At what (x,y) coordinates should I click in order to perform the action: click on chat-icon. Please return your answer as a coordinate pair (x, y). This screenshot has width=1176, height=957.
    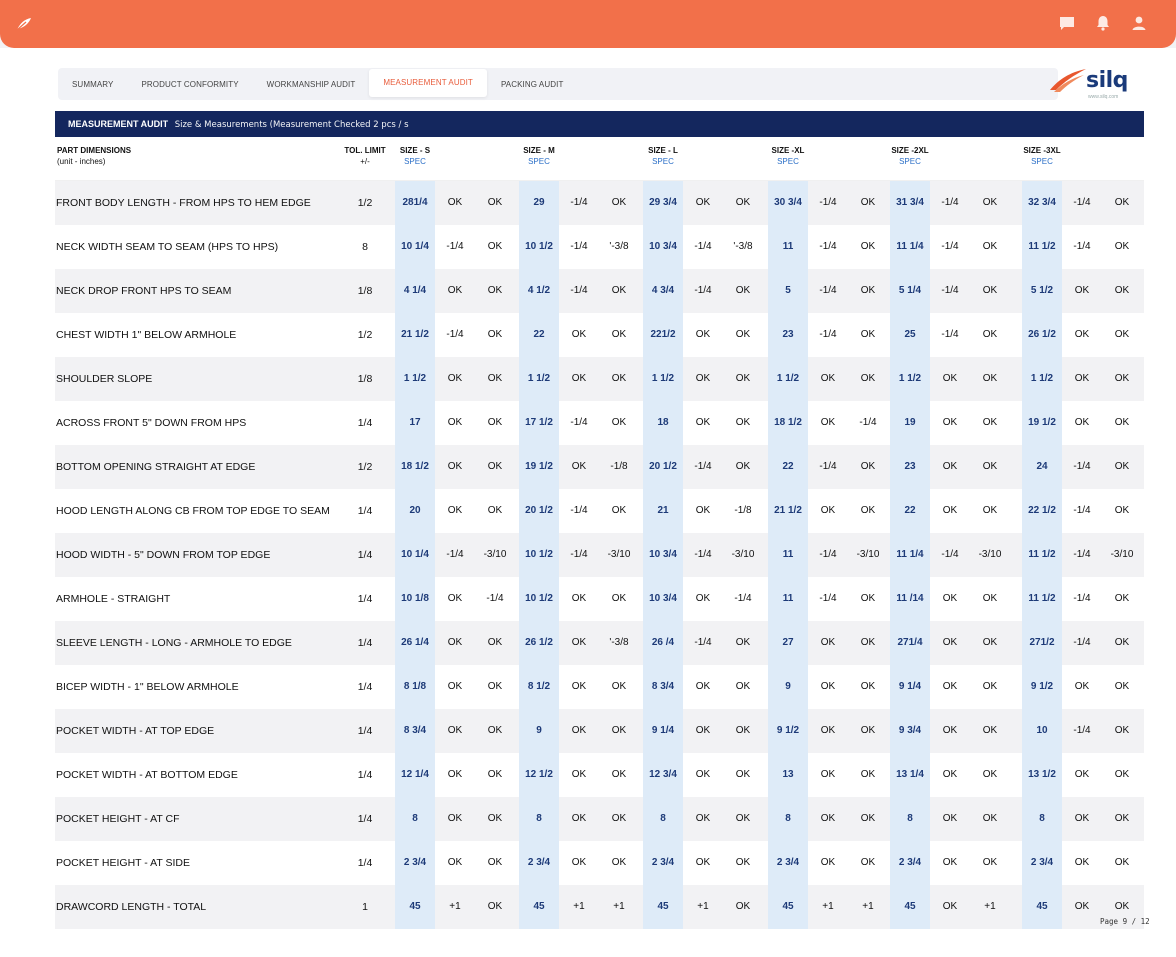
    Looking at the image, I should click on (1067, 23).